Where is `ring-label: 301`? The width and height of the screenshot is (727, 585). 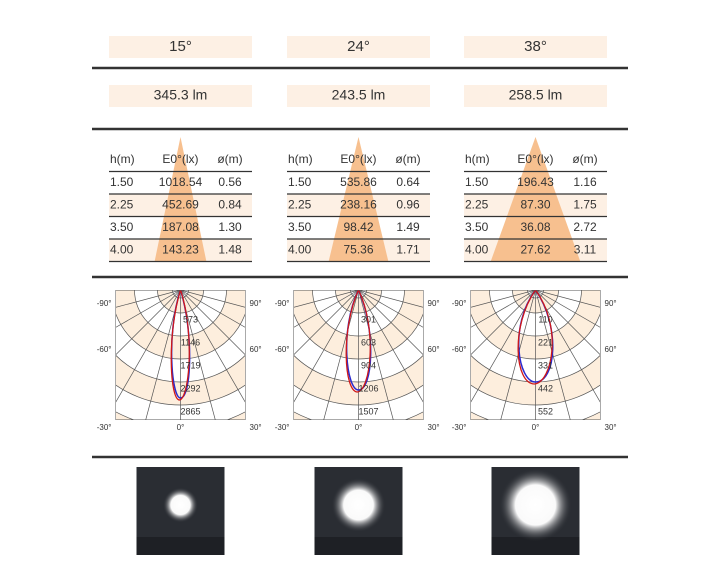
ring-label: 301 is located at coordinates (368, 319).